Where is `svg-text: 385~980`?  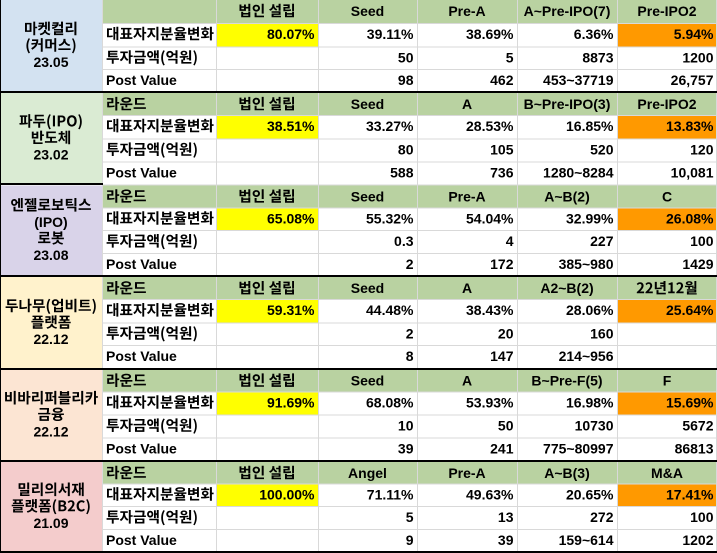
svg-text: 385~980 is located at coordinates (586, 264).